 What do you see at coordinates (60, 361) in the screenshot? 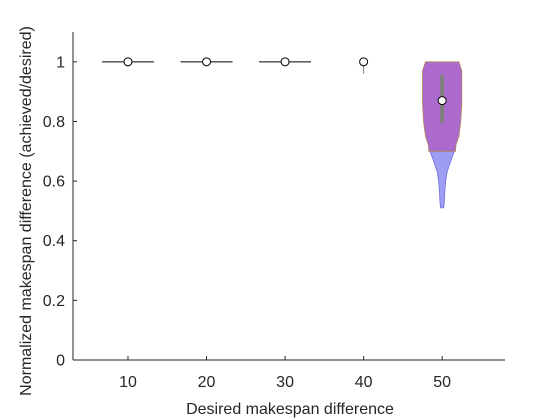
I see `y-tick-label-0: 0` at bounding box center [60, 361].